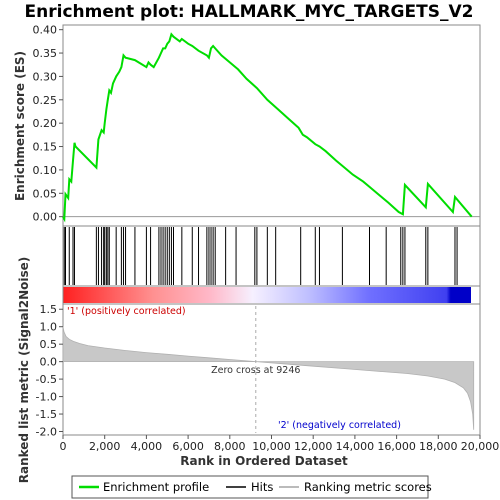  What do you see at coordinates (230, 446) in the screenshot?
I see `x-tick-label: 8,000` at bounding box center [230, 446].